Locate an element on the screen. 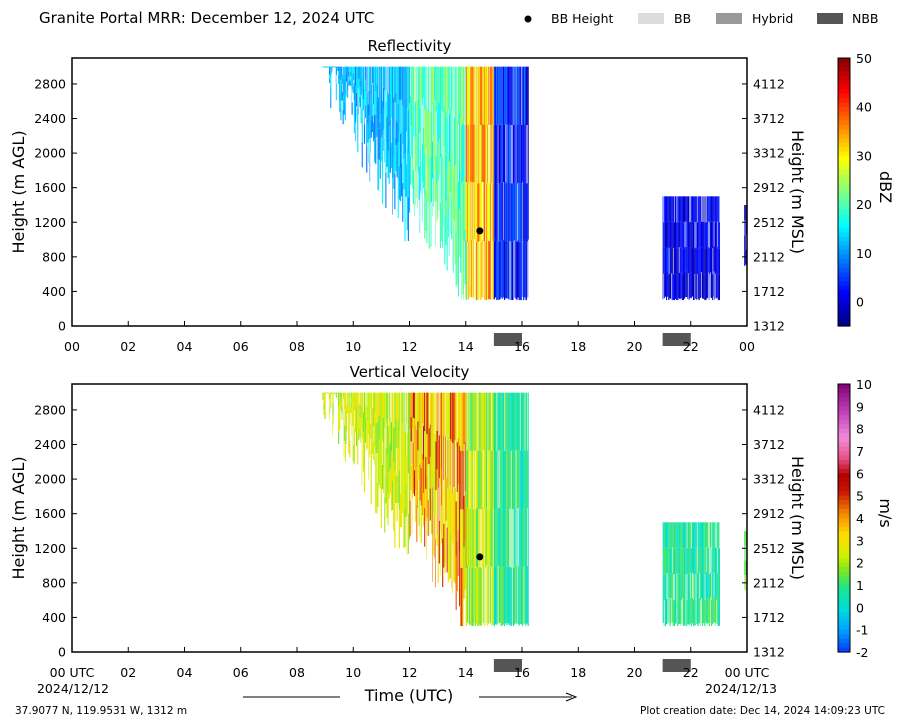 The width and height of the screenshot is (900, 725). y-tick-label: 2800 is located at coordinates (50, 83).